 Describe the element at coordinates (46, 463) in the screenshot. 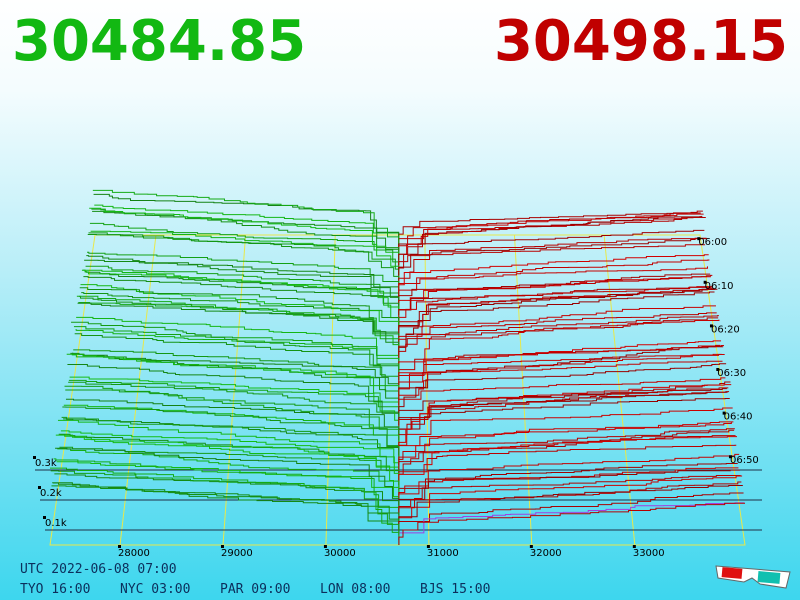

I see `size-label: 0.3k` at that location.